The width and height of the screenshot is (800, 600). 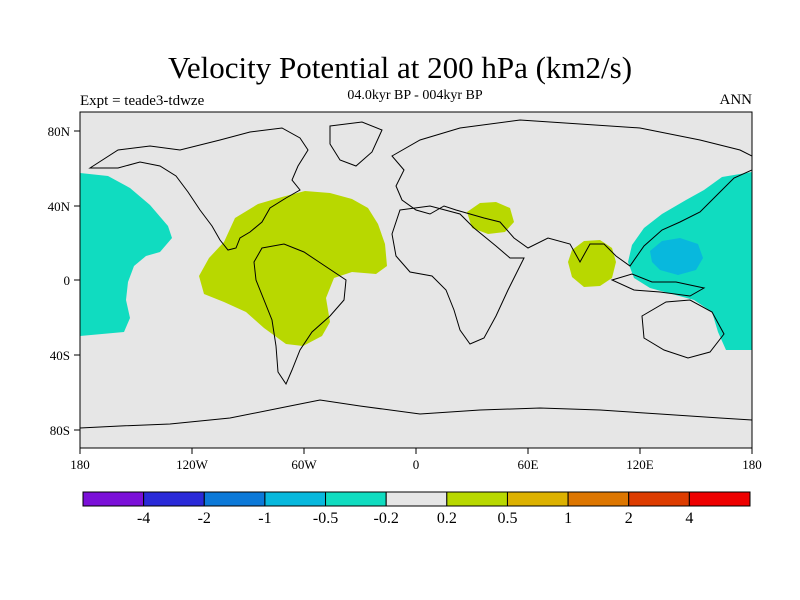 I want to click on eurasia-coast, so click(x=571, y=193).